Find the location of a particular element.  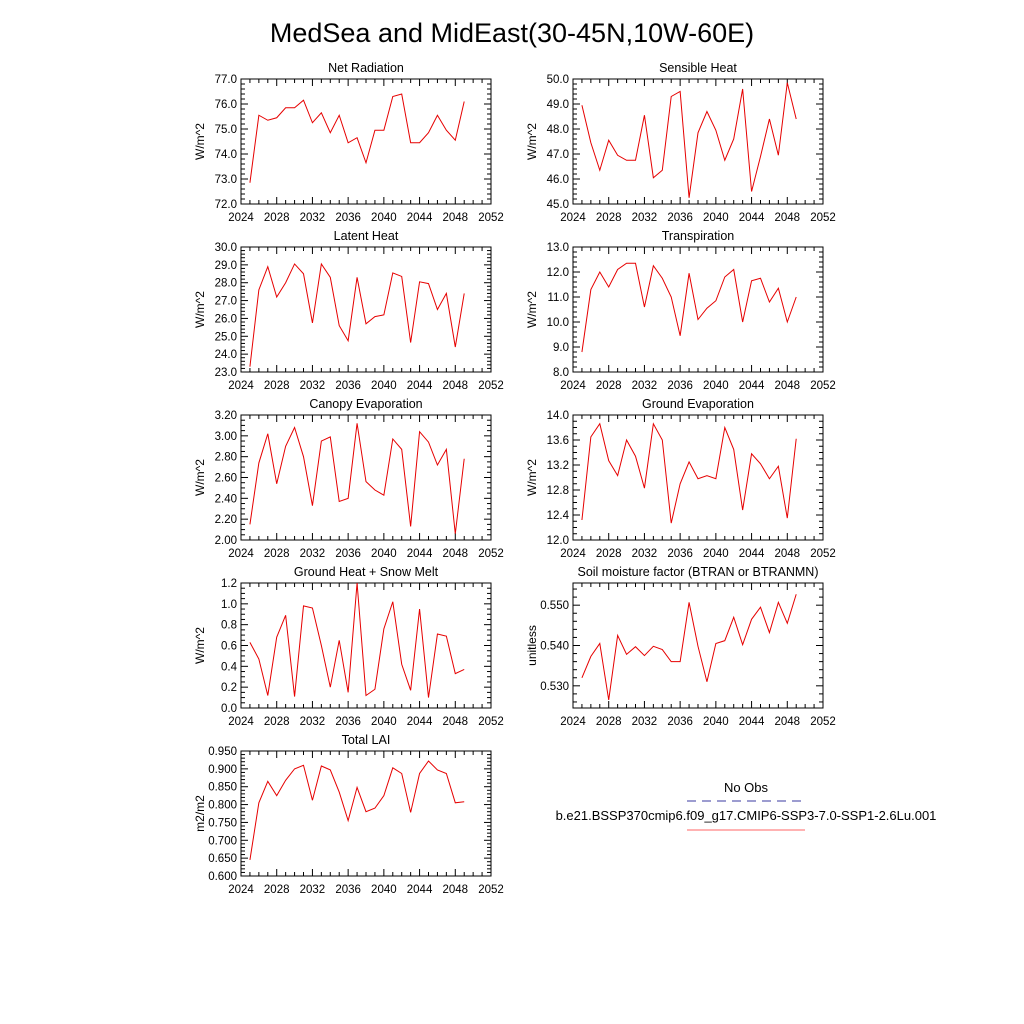

net-radiation-ytick-label: 72.0 is located at coordinates (226, 205).